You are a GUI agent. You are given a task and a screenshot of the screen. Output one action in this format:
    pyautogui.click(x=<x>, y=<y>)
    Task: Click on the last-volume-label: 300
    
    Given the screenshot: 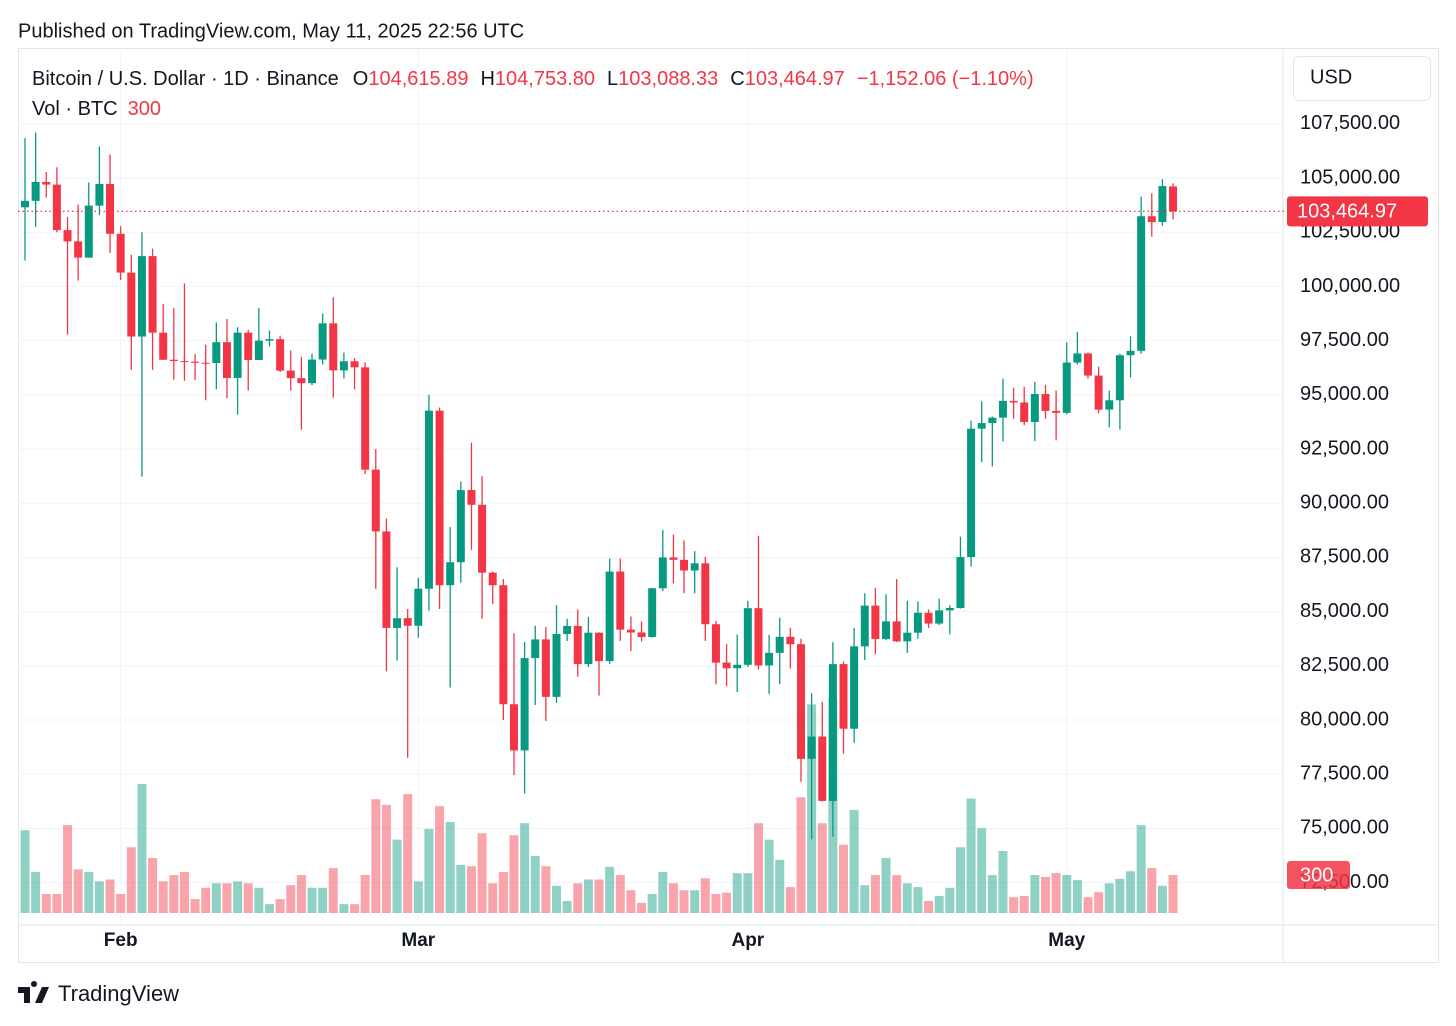 What is the action you would take?
    pyautogui.click(x=1316, y=875)
    